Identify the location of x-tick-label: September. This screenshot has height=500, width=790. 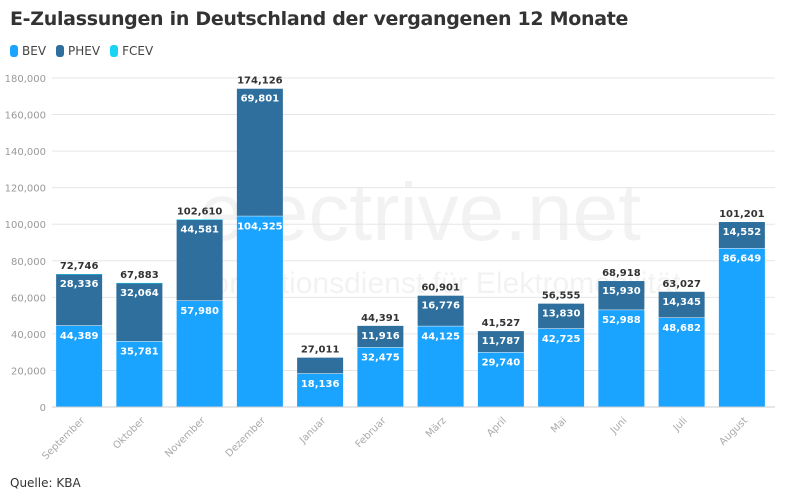
(63, 438).